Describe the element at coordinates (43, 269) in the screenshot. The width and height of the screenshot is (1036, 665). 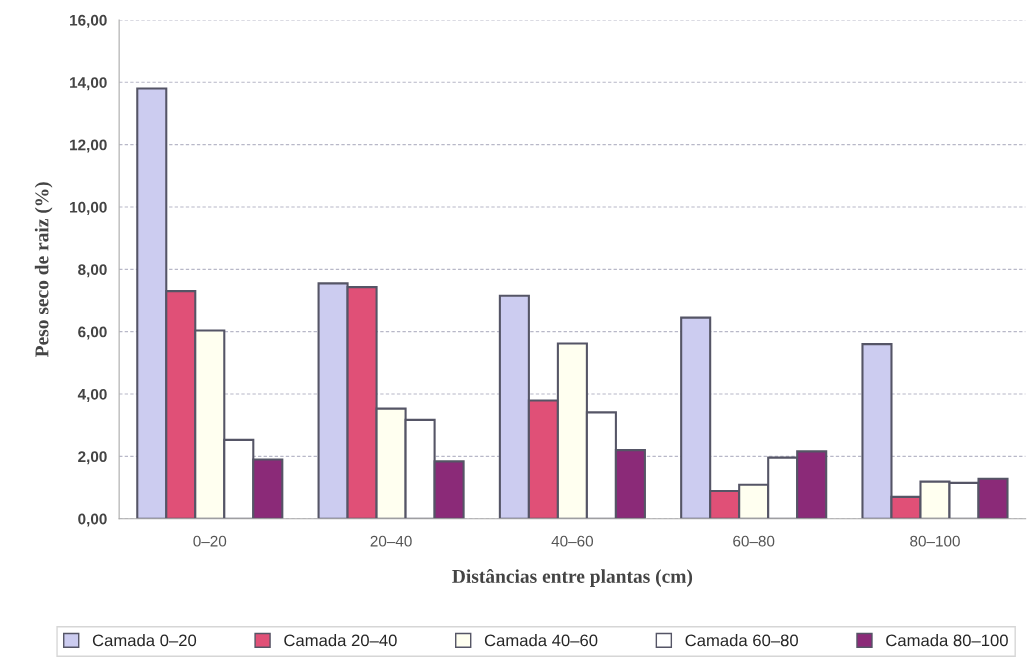
I see `y-axis-title: Peso seco de raiz (%)` at that location.